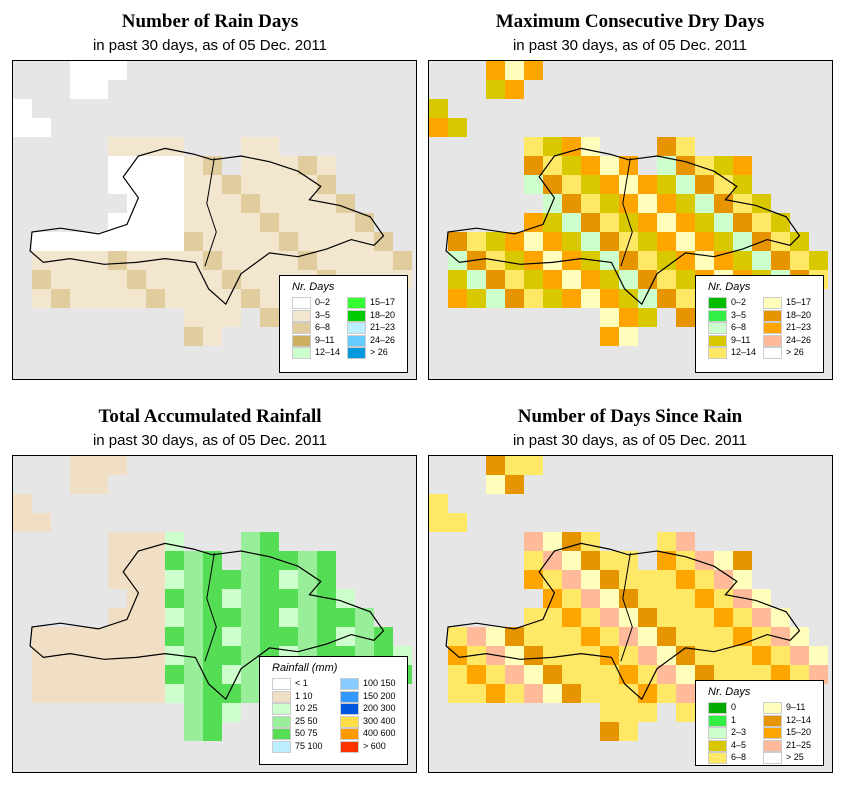 The width and height of the screenshot is (853, 793). What do you see at coordinates (623, 621) in the screenshot?
I see `island-outline` at bounding box center [623, 621].